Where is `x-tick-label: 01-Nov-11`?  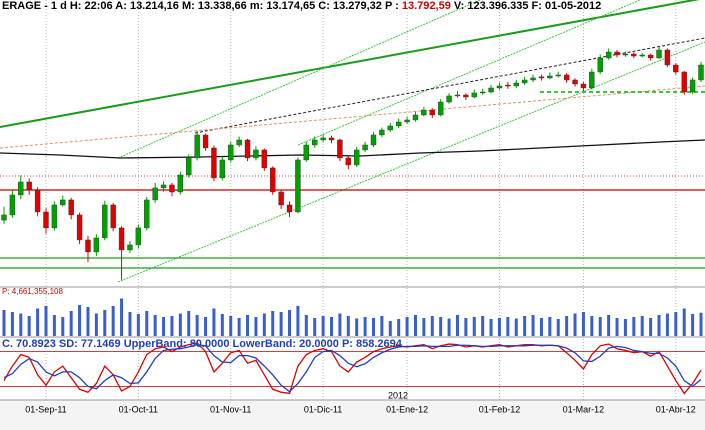 x-tick-label: 01-Nov-11 is located at coordinates (230, 409).